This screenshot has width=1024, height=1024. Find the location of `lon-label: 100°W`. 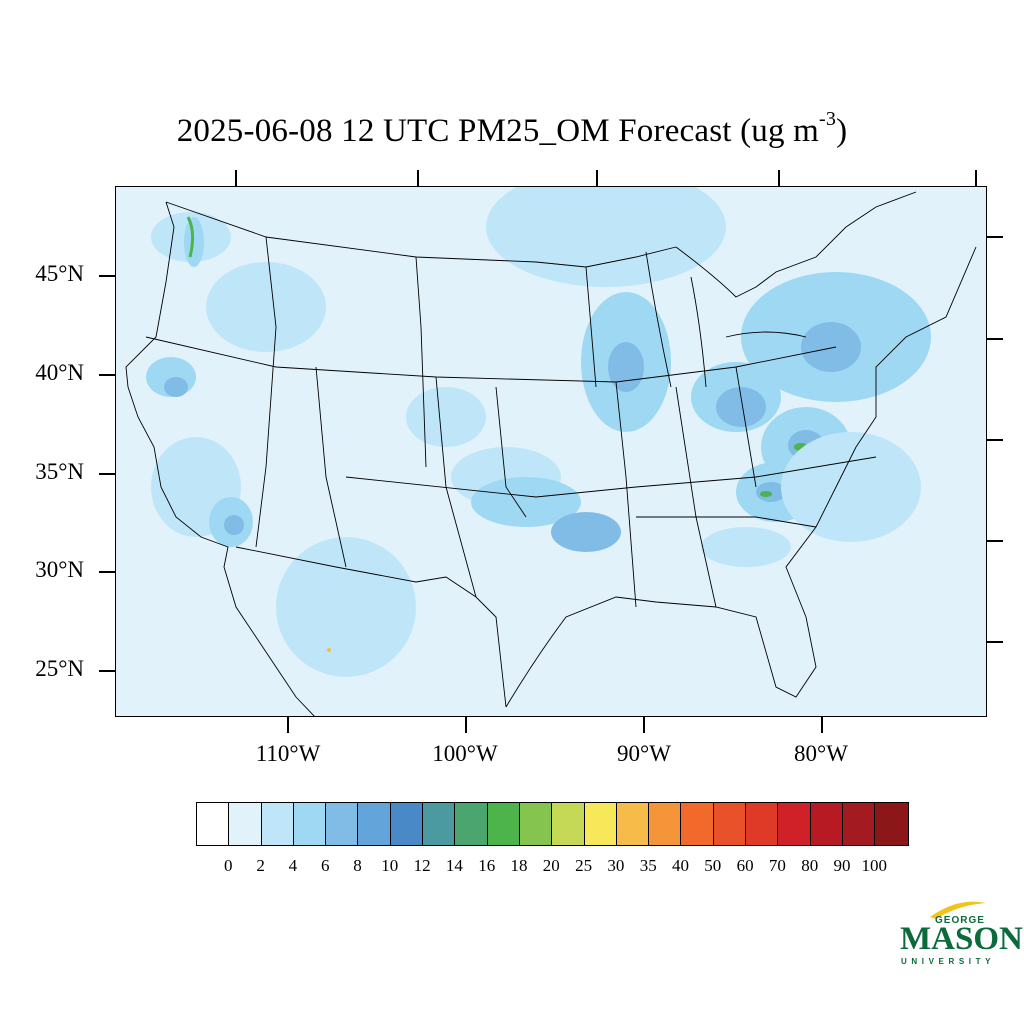

lon-label: 100°W is located at coordinates (465, 753).